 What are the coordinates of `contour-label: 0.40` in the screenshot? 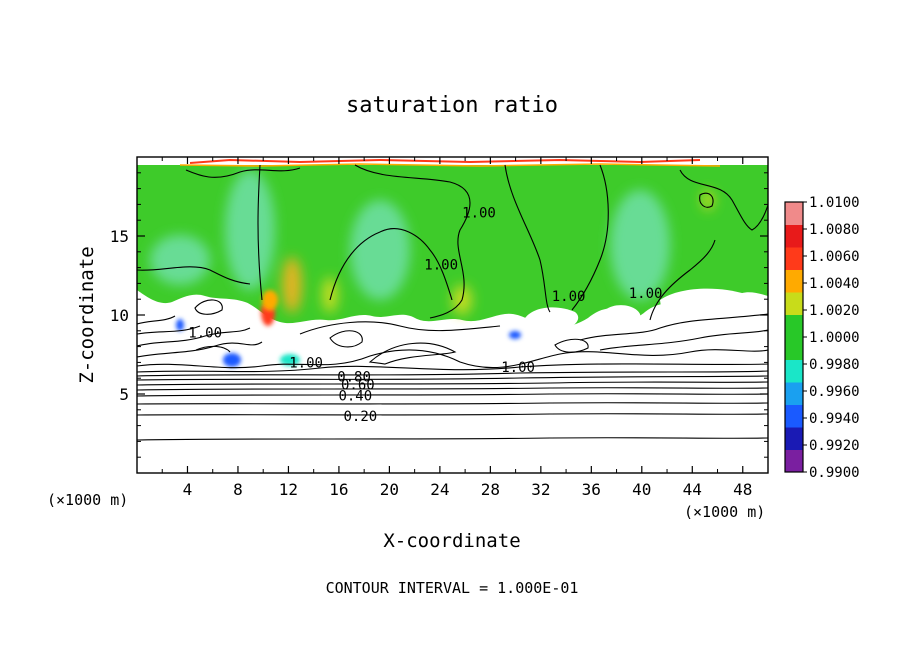 It's located at (355, 397).